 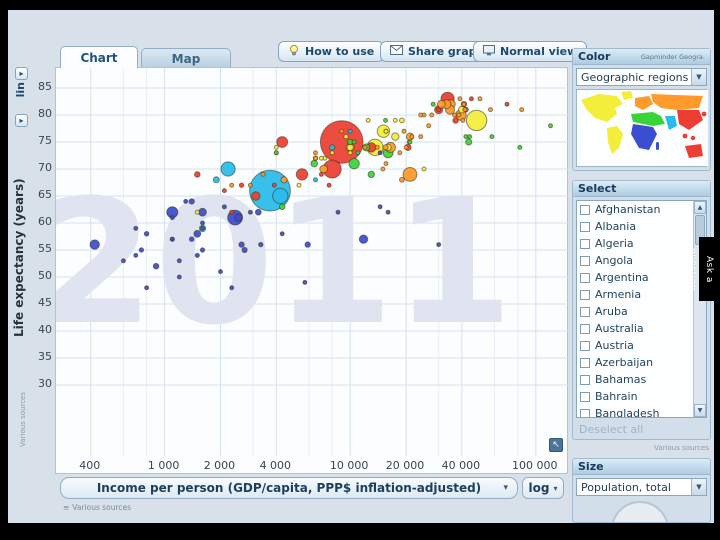 I want to click on country-row: Azerbaijan, so click(x=634, y=362).